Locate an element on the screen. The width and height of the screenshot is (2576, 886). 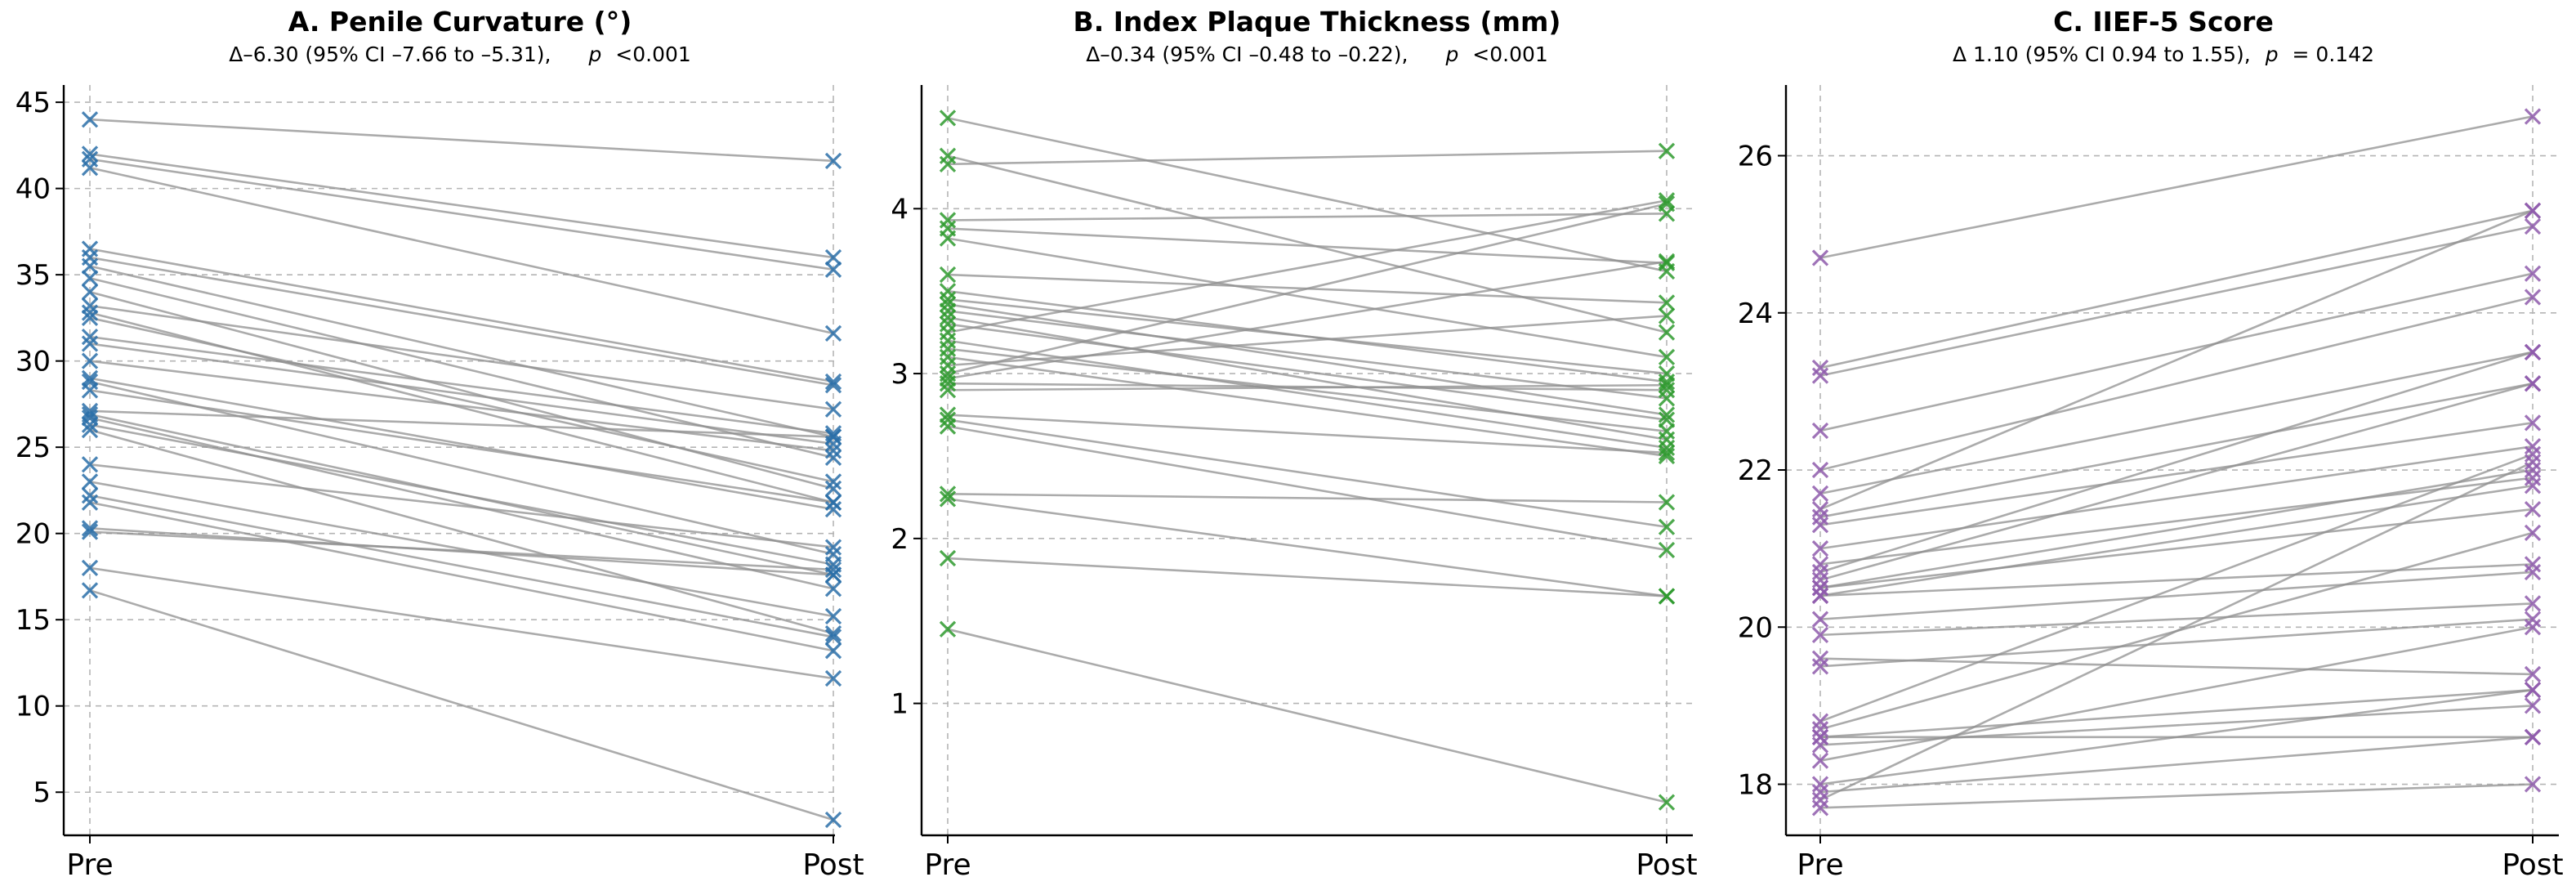
panel-c-p-value: = 0.142 is located at coordinates (2334, 54).